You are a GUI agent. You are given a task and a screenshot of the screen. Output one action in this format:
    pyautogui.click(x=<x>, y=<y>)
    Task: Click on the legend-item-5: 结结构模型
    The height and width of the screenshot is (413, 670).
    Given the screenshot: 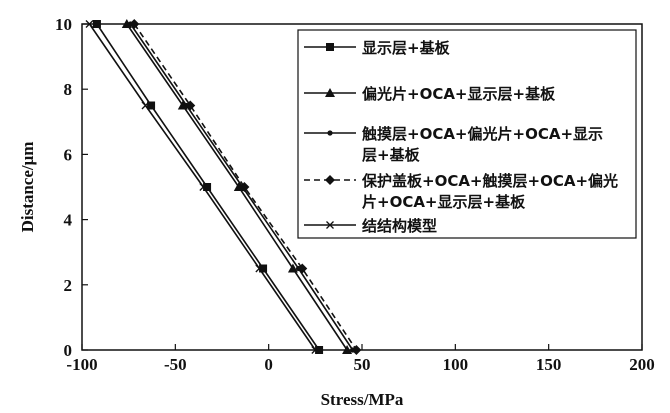 What is the action you would take?
    pyautogui.click(x=370, y=226)
    